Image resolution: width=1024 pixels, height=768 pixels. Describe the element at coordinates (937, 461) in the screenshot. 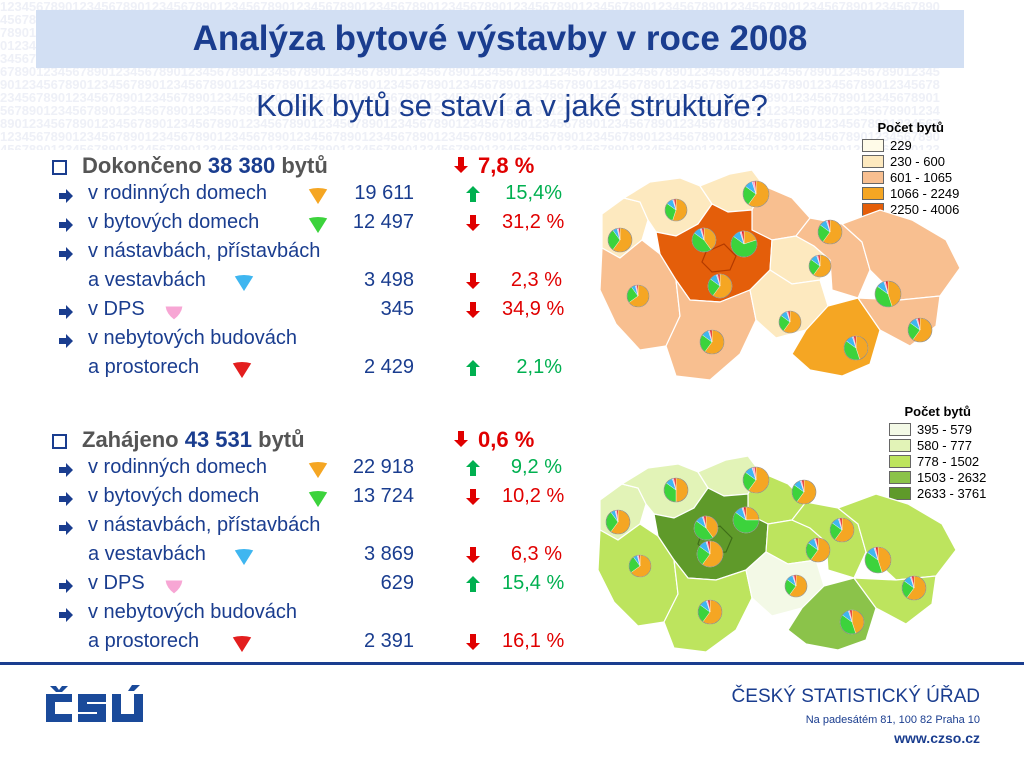

I see `legend-item: 778 - 1502` at that location.